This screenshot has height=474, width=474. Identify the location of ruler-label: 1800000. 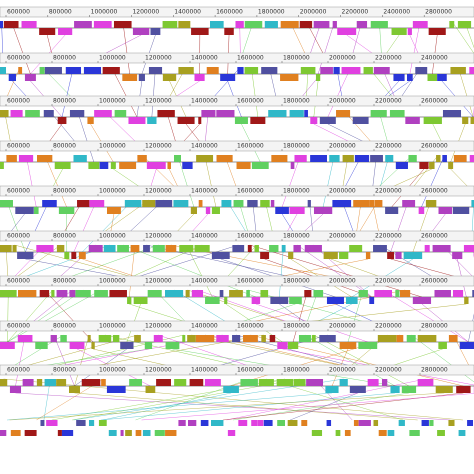
(296, 236).